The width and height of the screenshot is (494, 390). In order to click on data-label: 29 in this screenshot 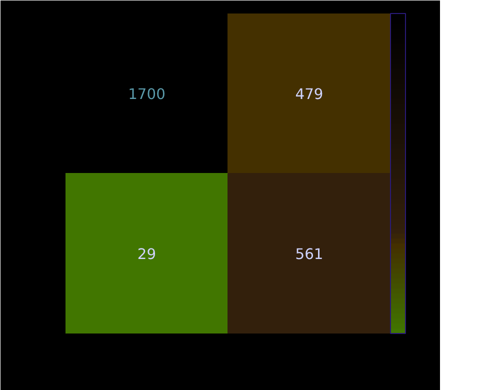, I will do `click(146, 254)`.